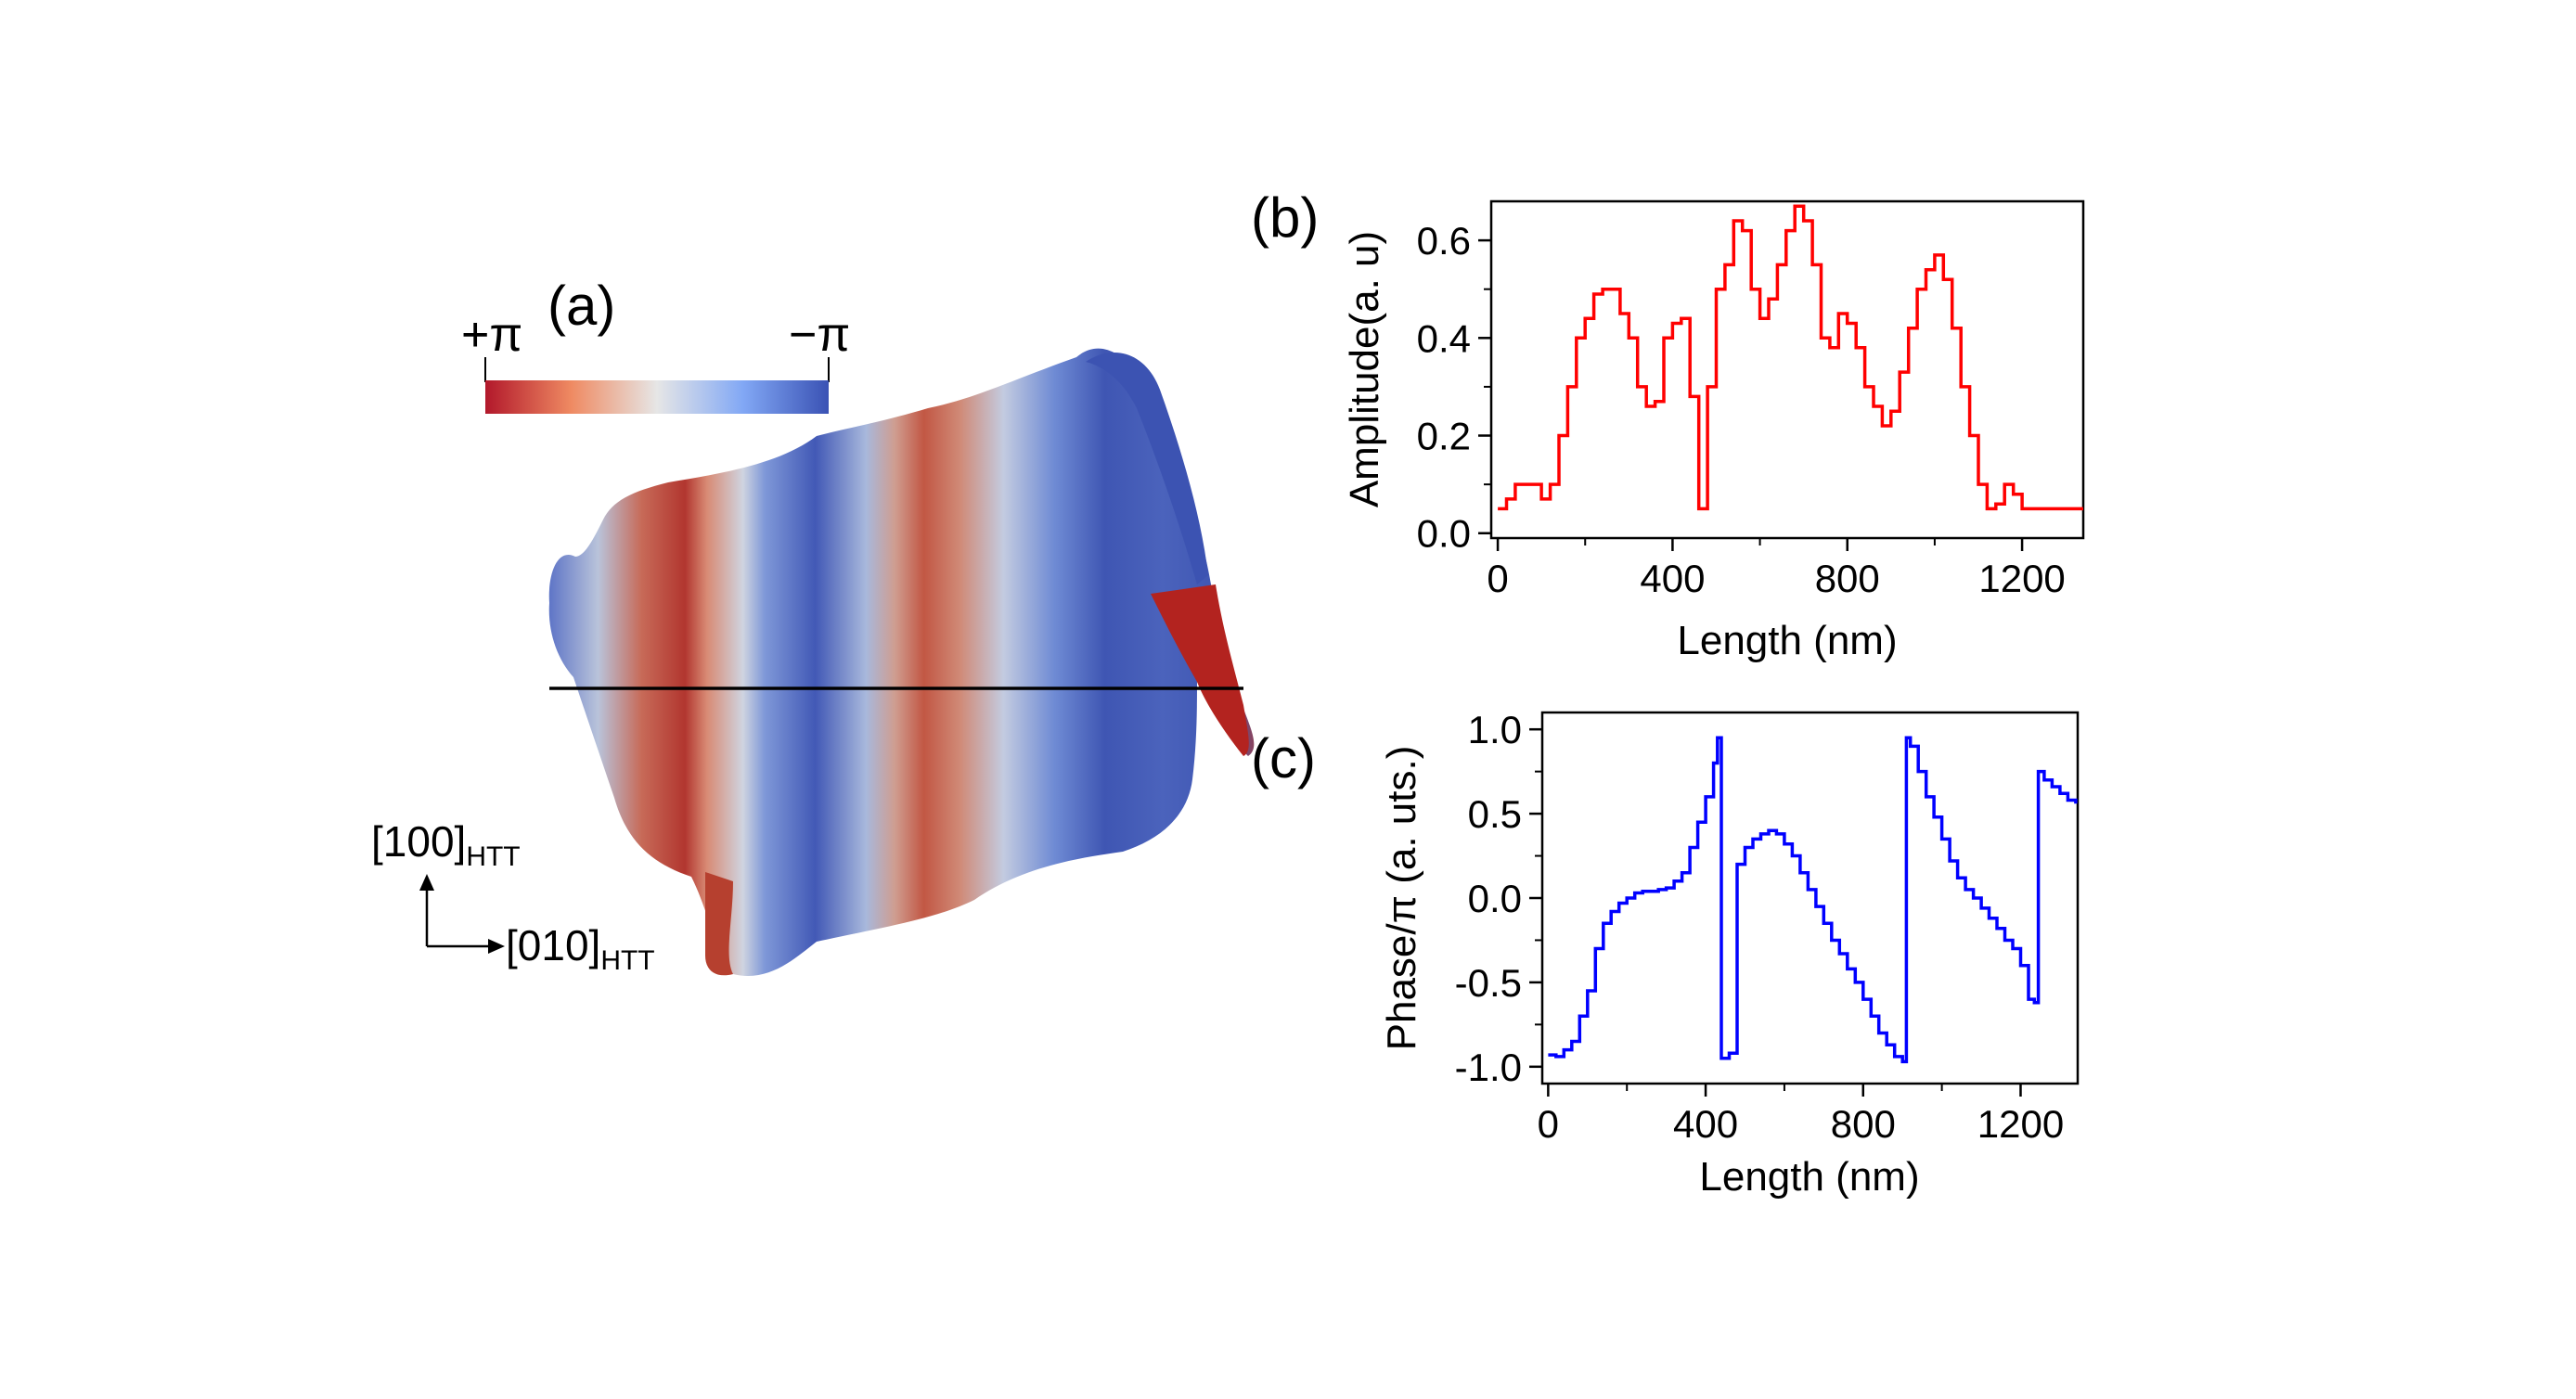 This screenshot has height=1399, width=2576. I want to click on chart-b-ytick-label: 0.0, so click(1444, 534).